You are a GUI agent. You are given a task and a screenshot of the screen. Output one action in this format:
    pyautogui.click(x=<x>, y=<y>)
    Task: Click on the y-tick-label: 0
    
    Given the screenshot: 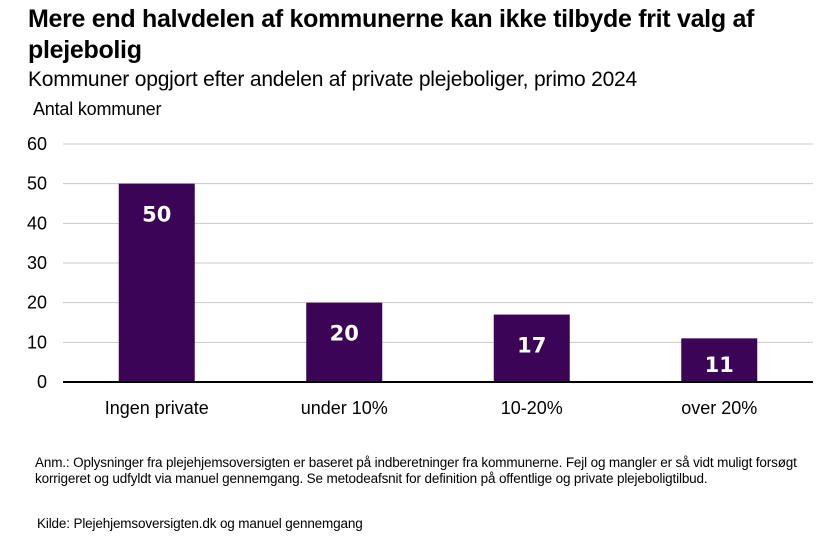 What is the action you would take?
    pyautogui.click(x=42, y=382)
    